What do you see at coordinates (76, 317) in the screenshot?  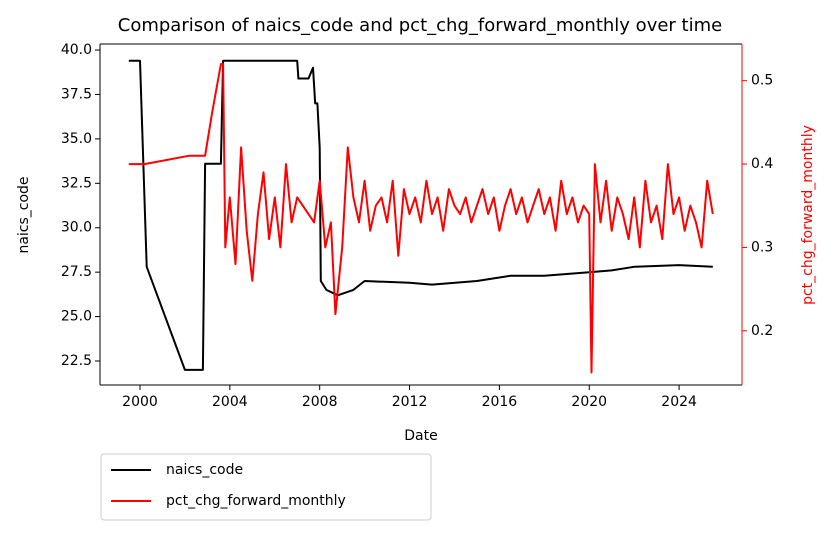 I see `y-tick-label: 25.0` at bounding box center [76, 317].